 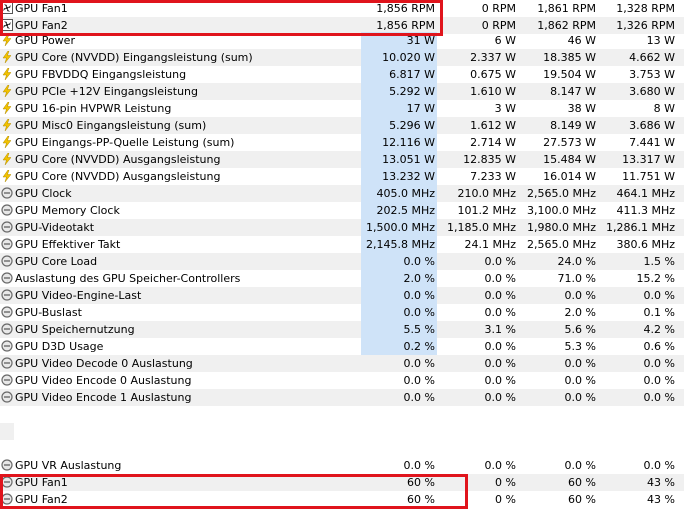 What do you see at coordinates (561, 227) in the screenshot?
I see `max-value: 1,980.0 MHz` at bounding box center [561, 227].